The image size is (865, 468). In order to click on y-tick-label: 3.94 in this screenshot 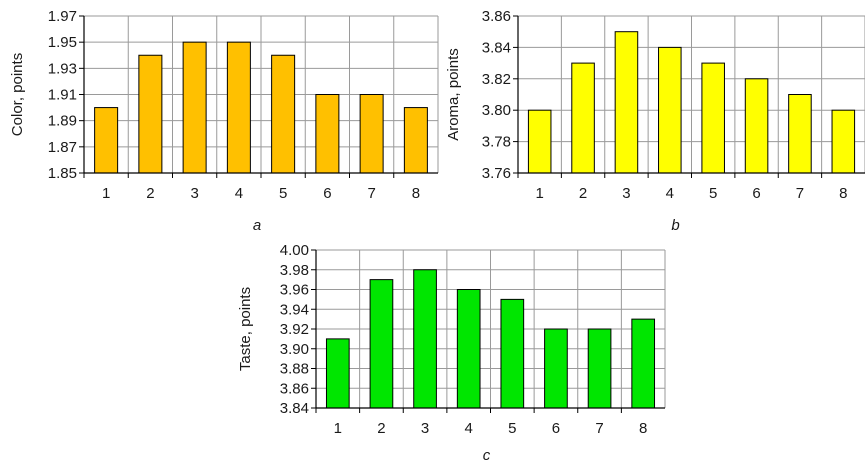, I will do `click(294, 309)`.